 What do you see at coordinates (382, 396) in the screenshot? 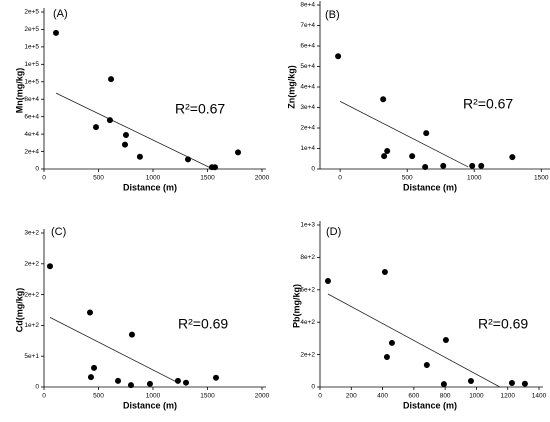
I see `x-tick-label: 400` at bounding box center [382, 396].